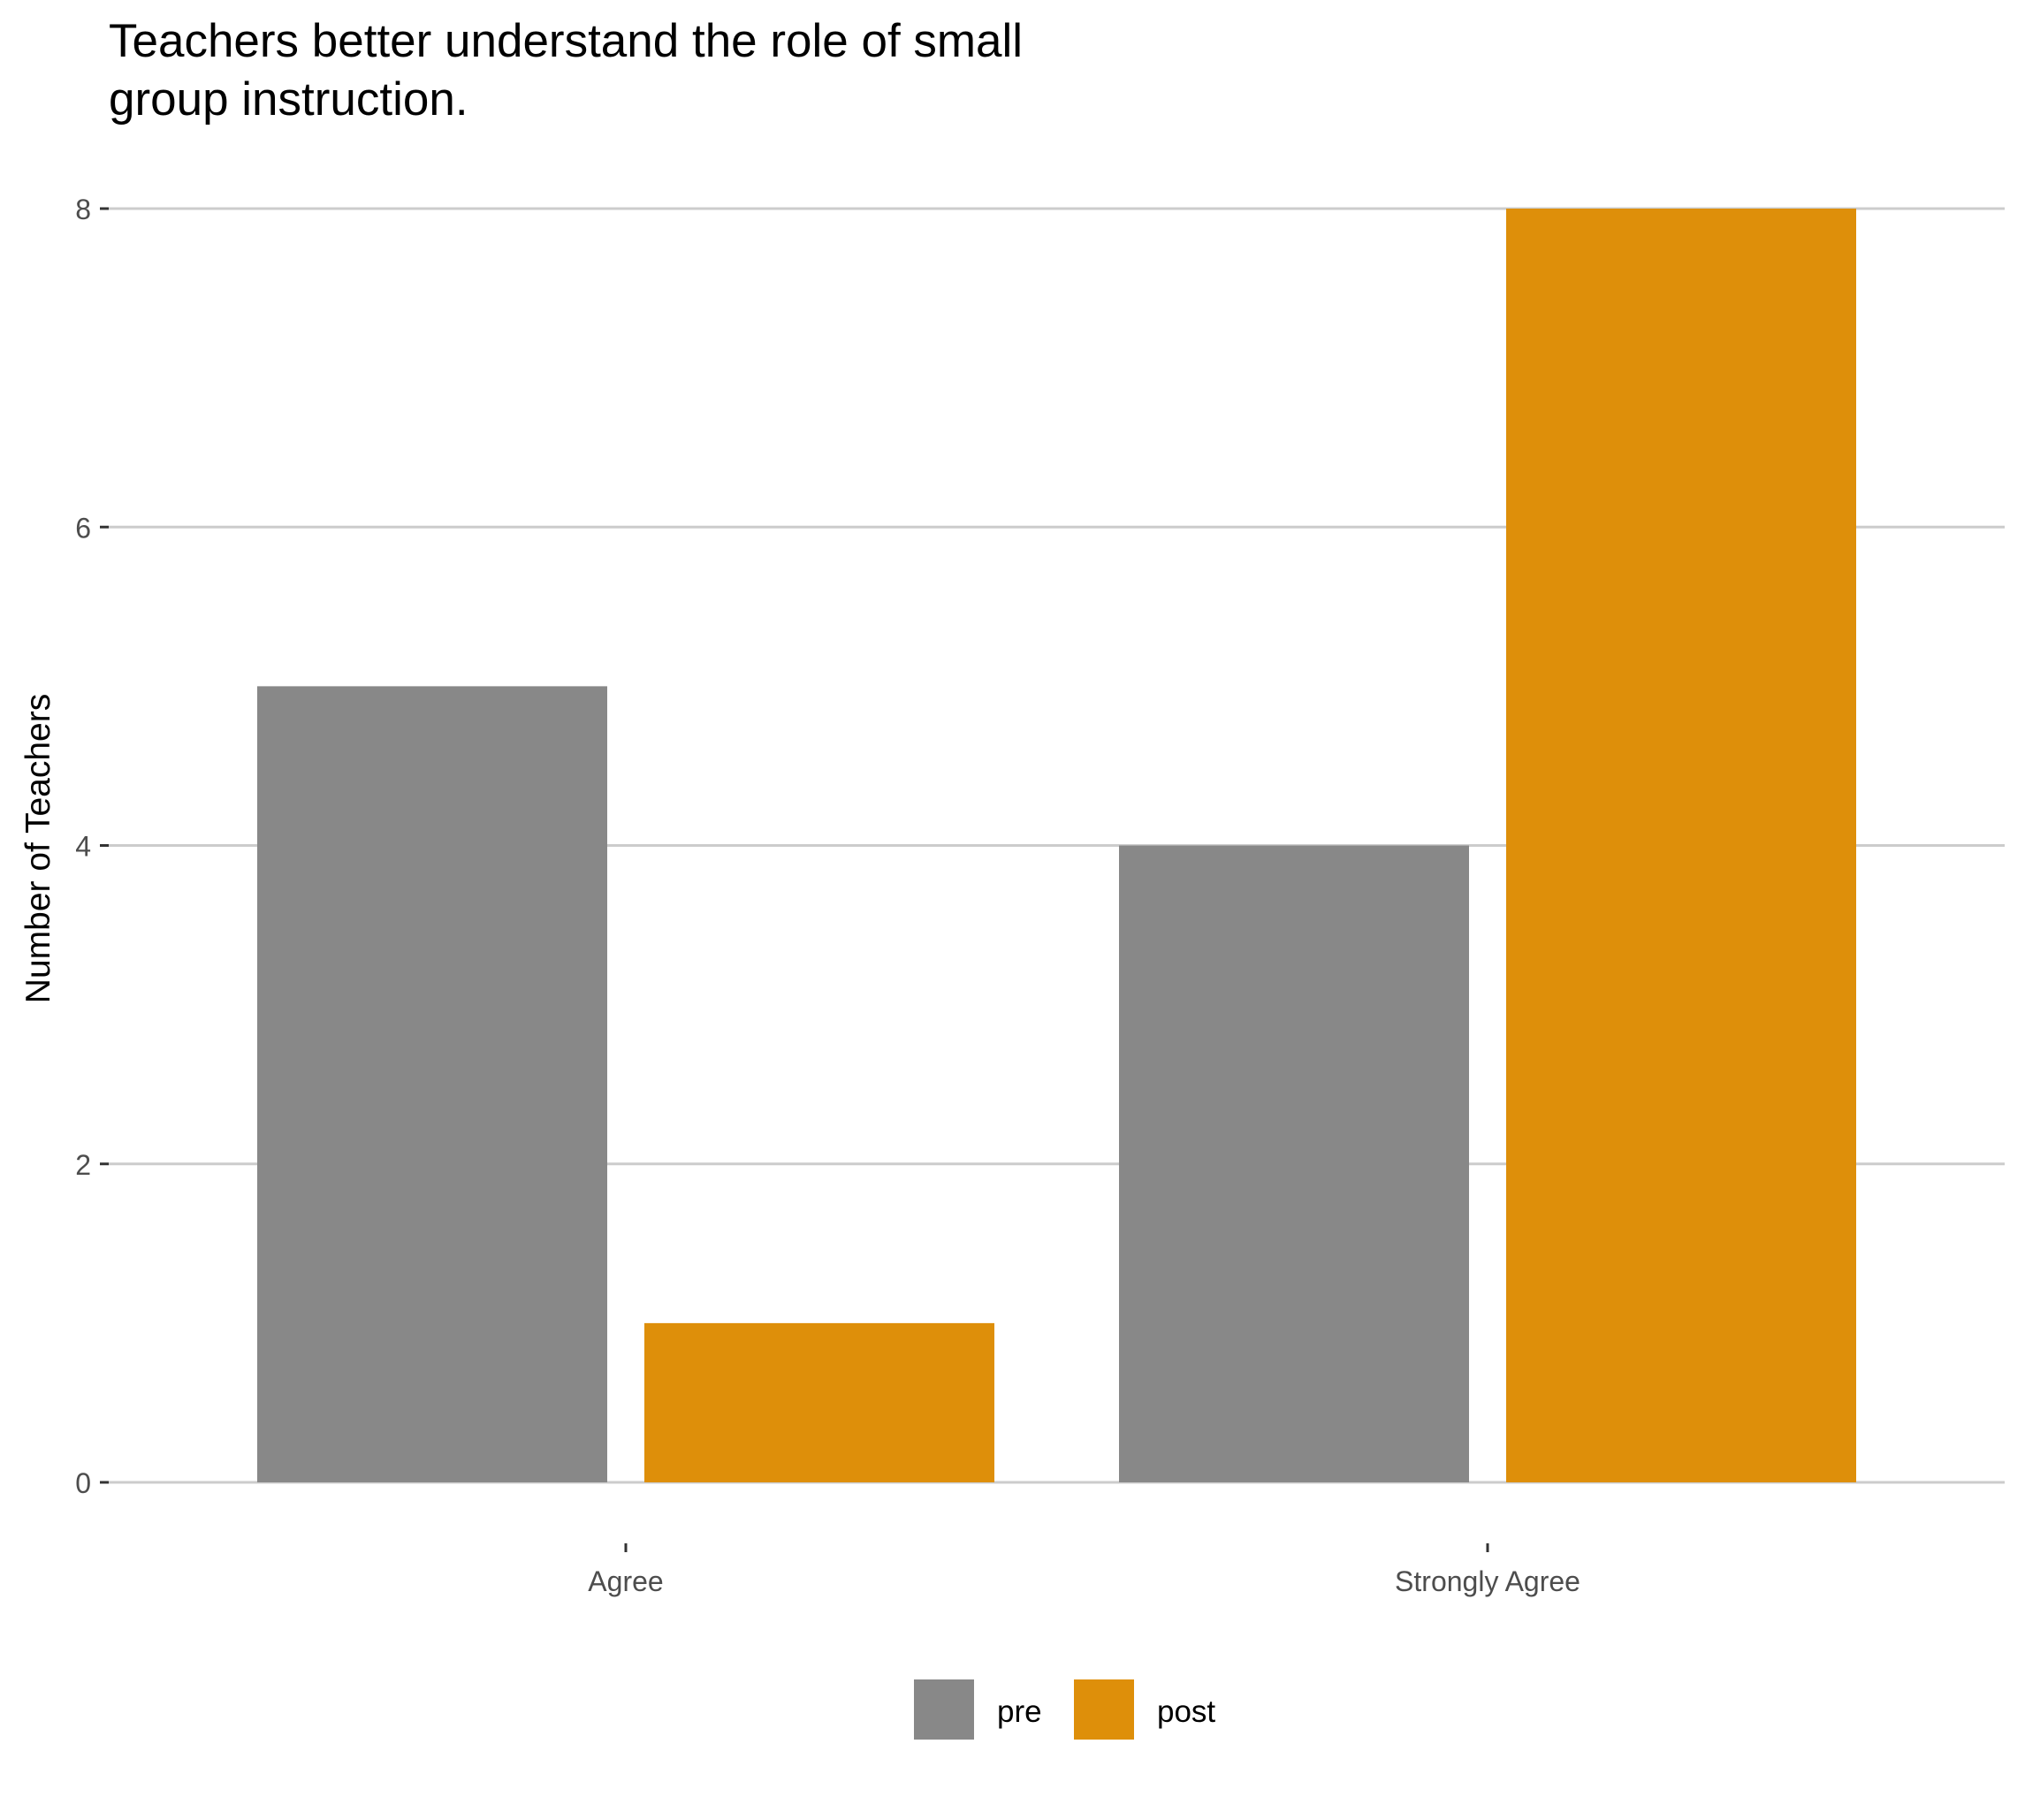 This screenshot has height=1820, width=2025. What do you see at coordinates (432, 1084) in the screenshot?
I see `bar-pre-agree` at bounding box center [432, 1084].